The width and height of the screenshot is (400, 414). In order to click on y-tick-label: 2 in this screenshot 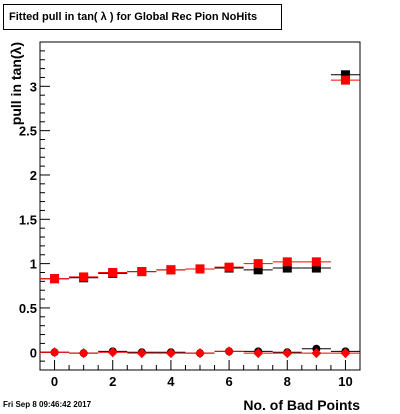, I will do `click(33, 175)`.